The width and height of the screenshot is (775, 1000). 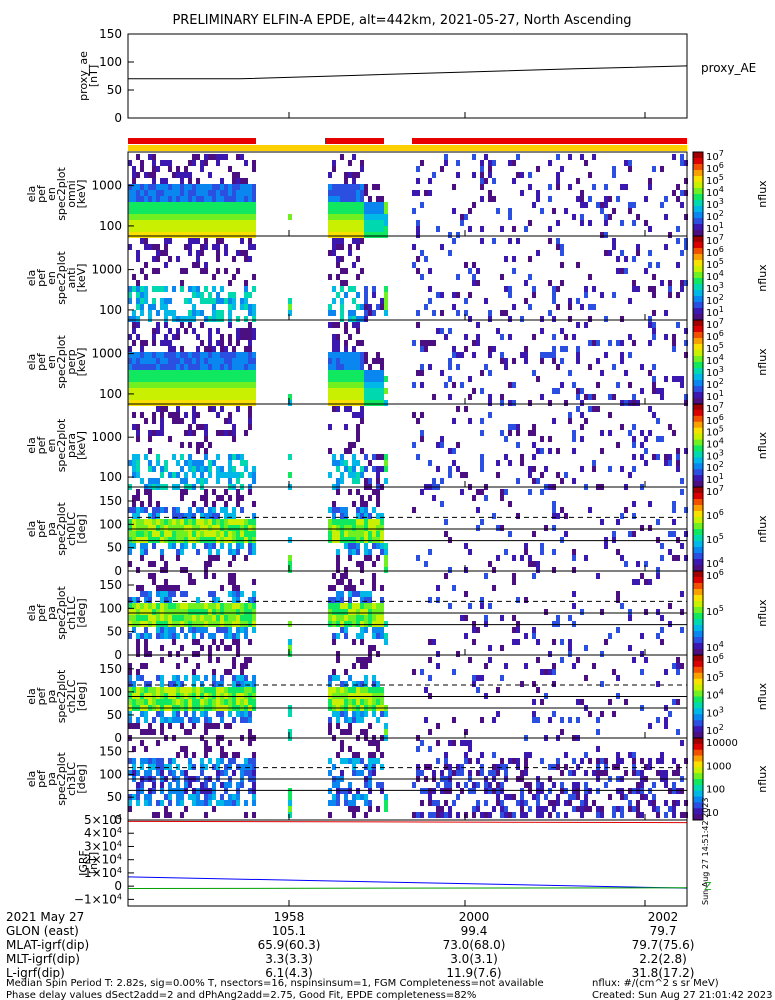 I want to click on ytick-label: 4×104, so click(x=103, y=833).